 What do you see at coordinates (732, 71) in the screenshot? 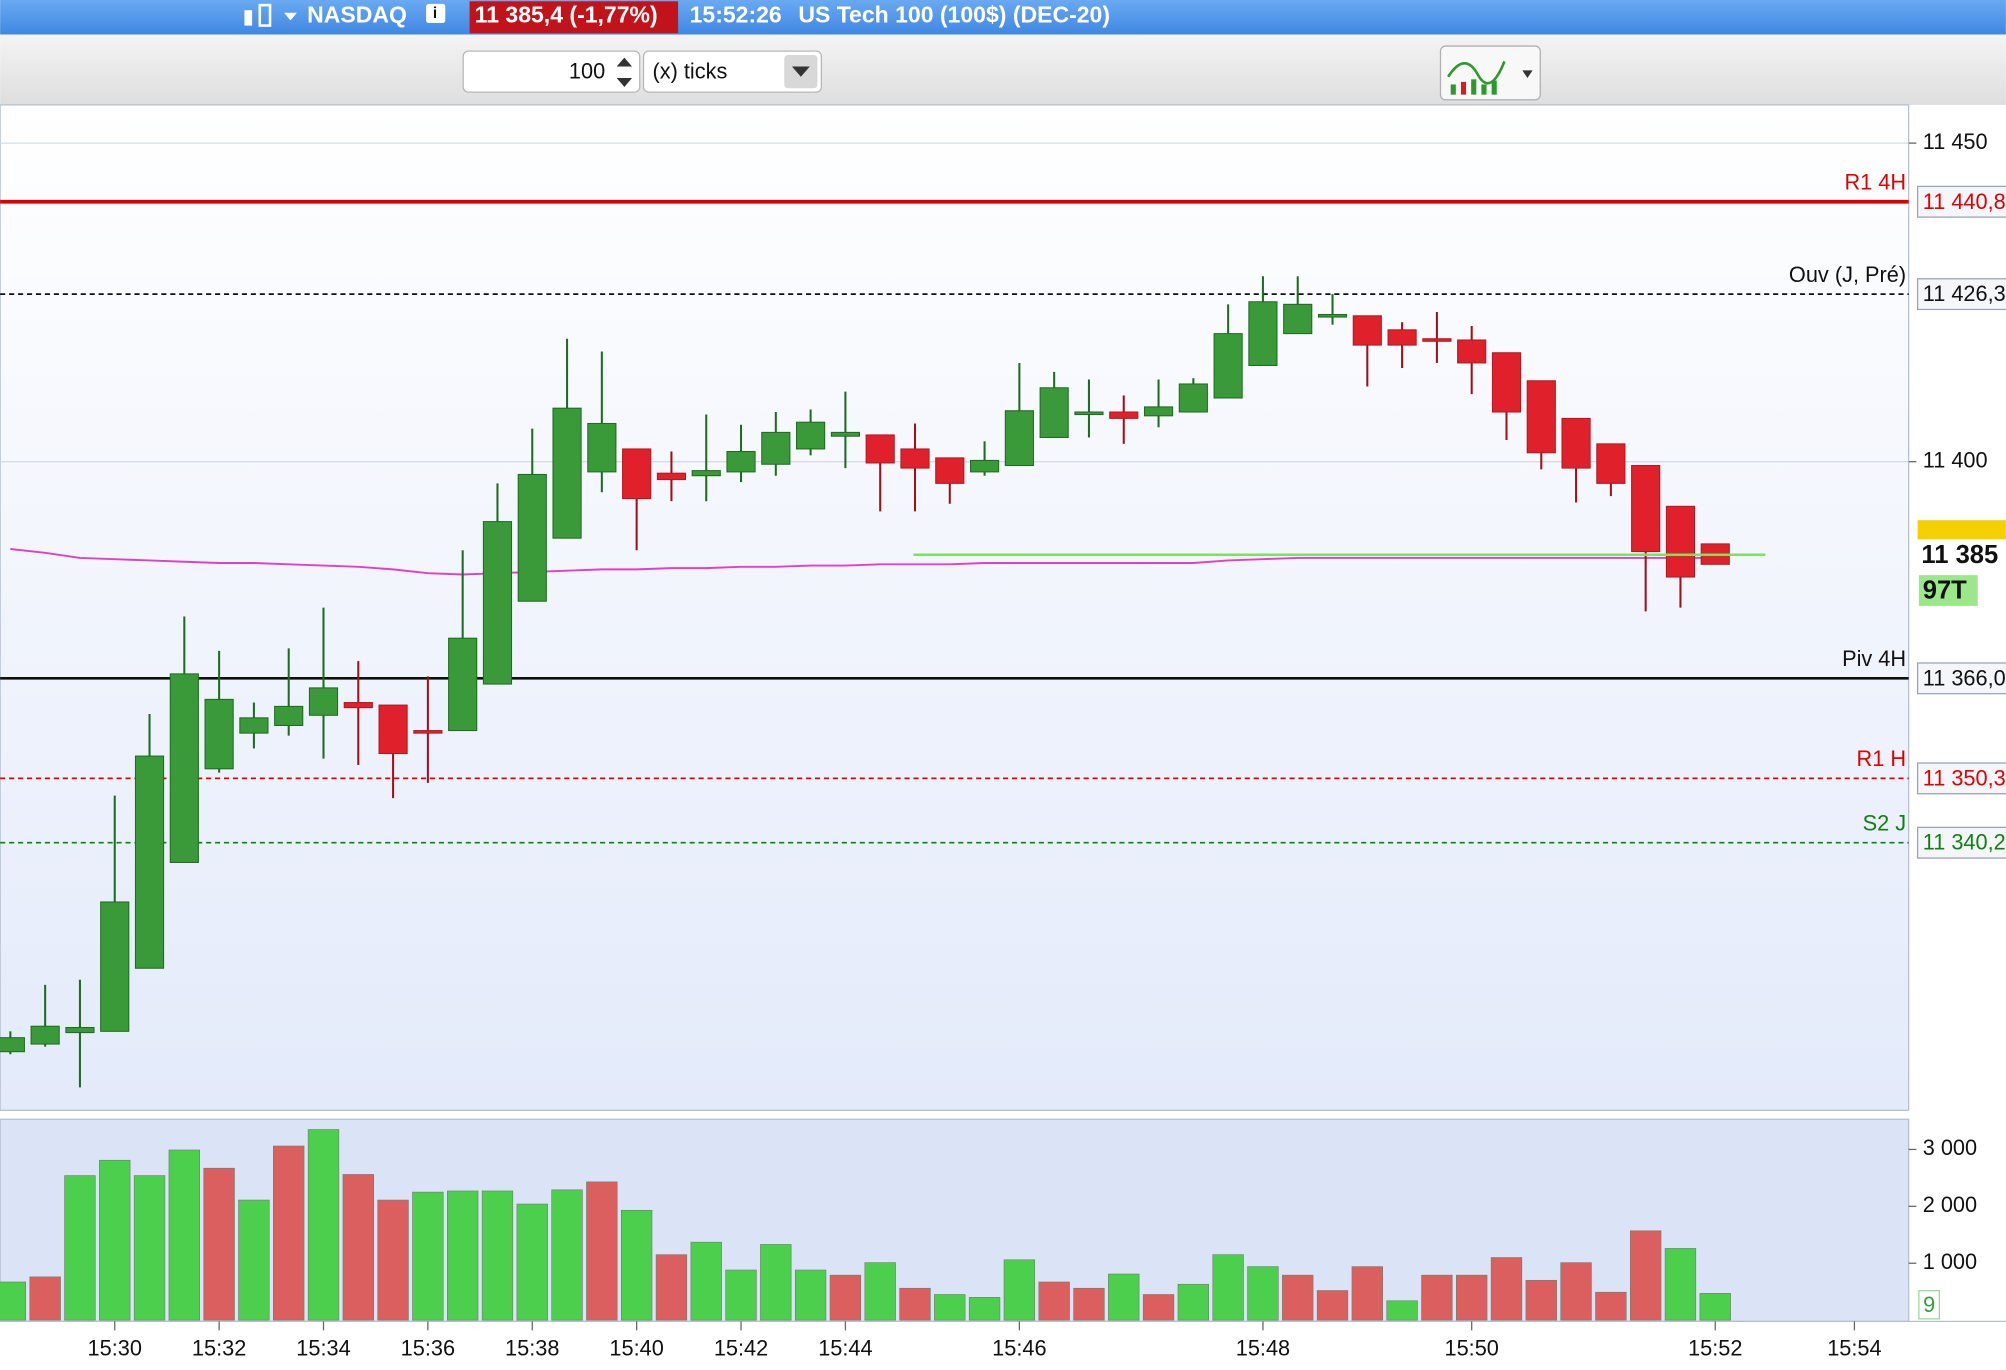
I see `tick-unit-select` at bounding box center [732, 71].